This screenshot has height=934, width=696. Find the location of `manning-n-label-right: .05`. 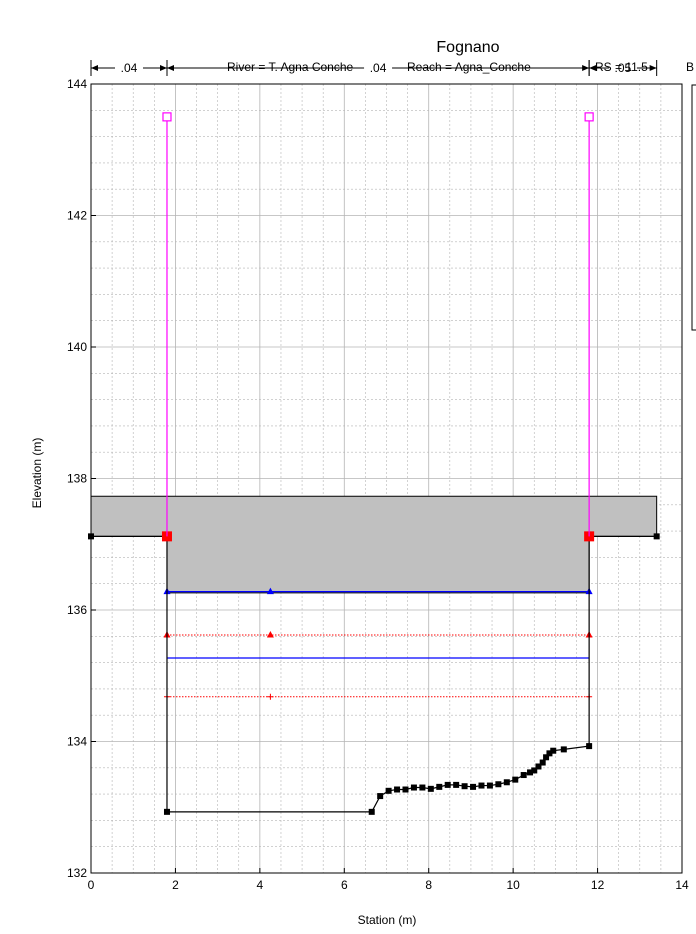

manning-n-label-right: .05 is located at coordinates (623, 68).